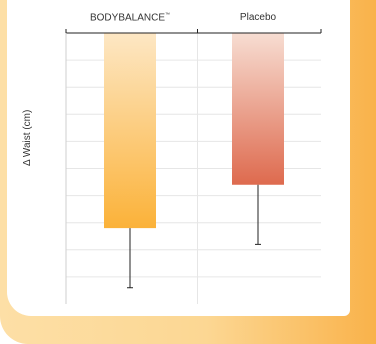 The width and height of the screenshot is (376, 344). Describe the element at coordinates (27, 137) in the screenshot. I see `y-axis-label: Δ Waist (cm)` at that location.